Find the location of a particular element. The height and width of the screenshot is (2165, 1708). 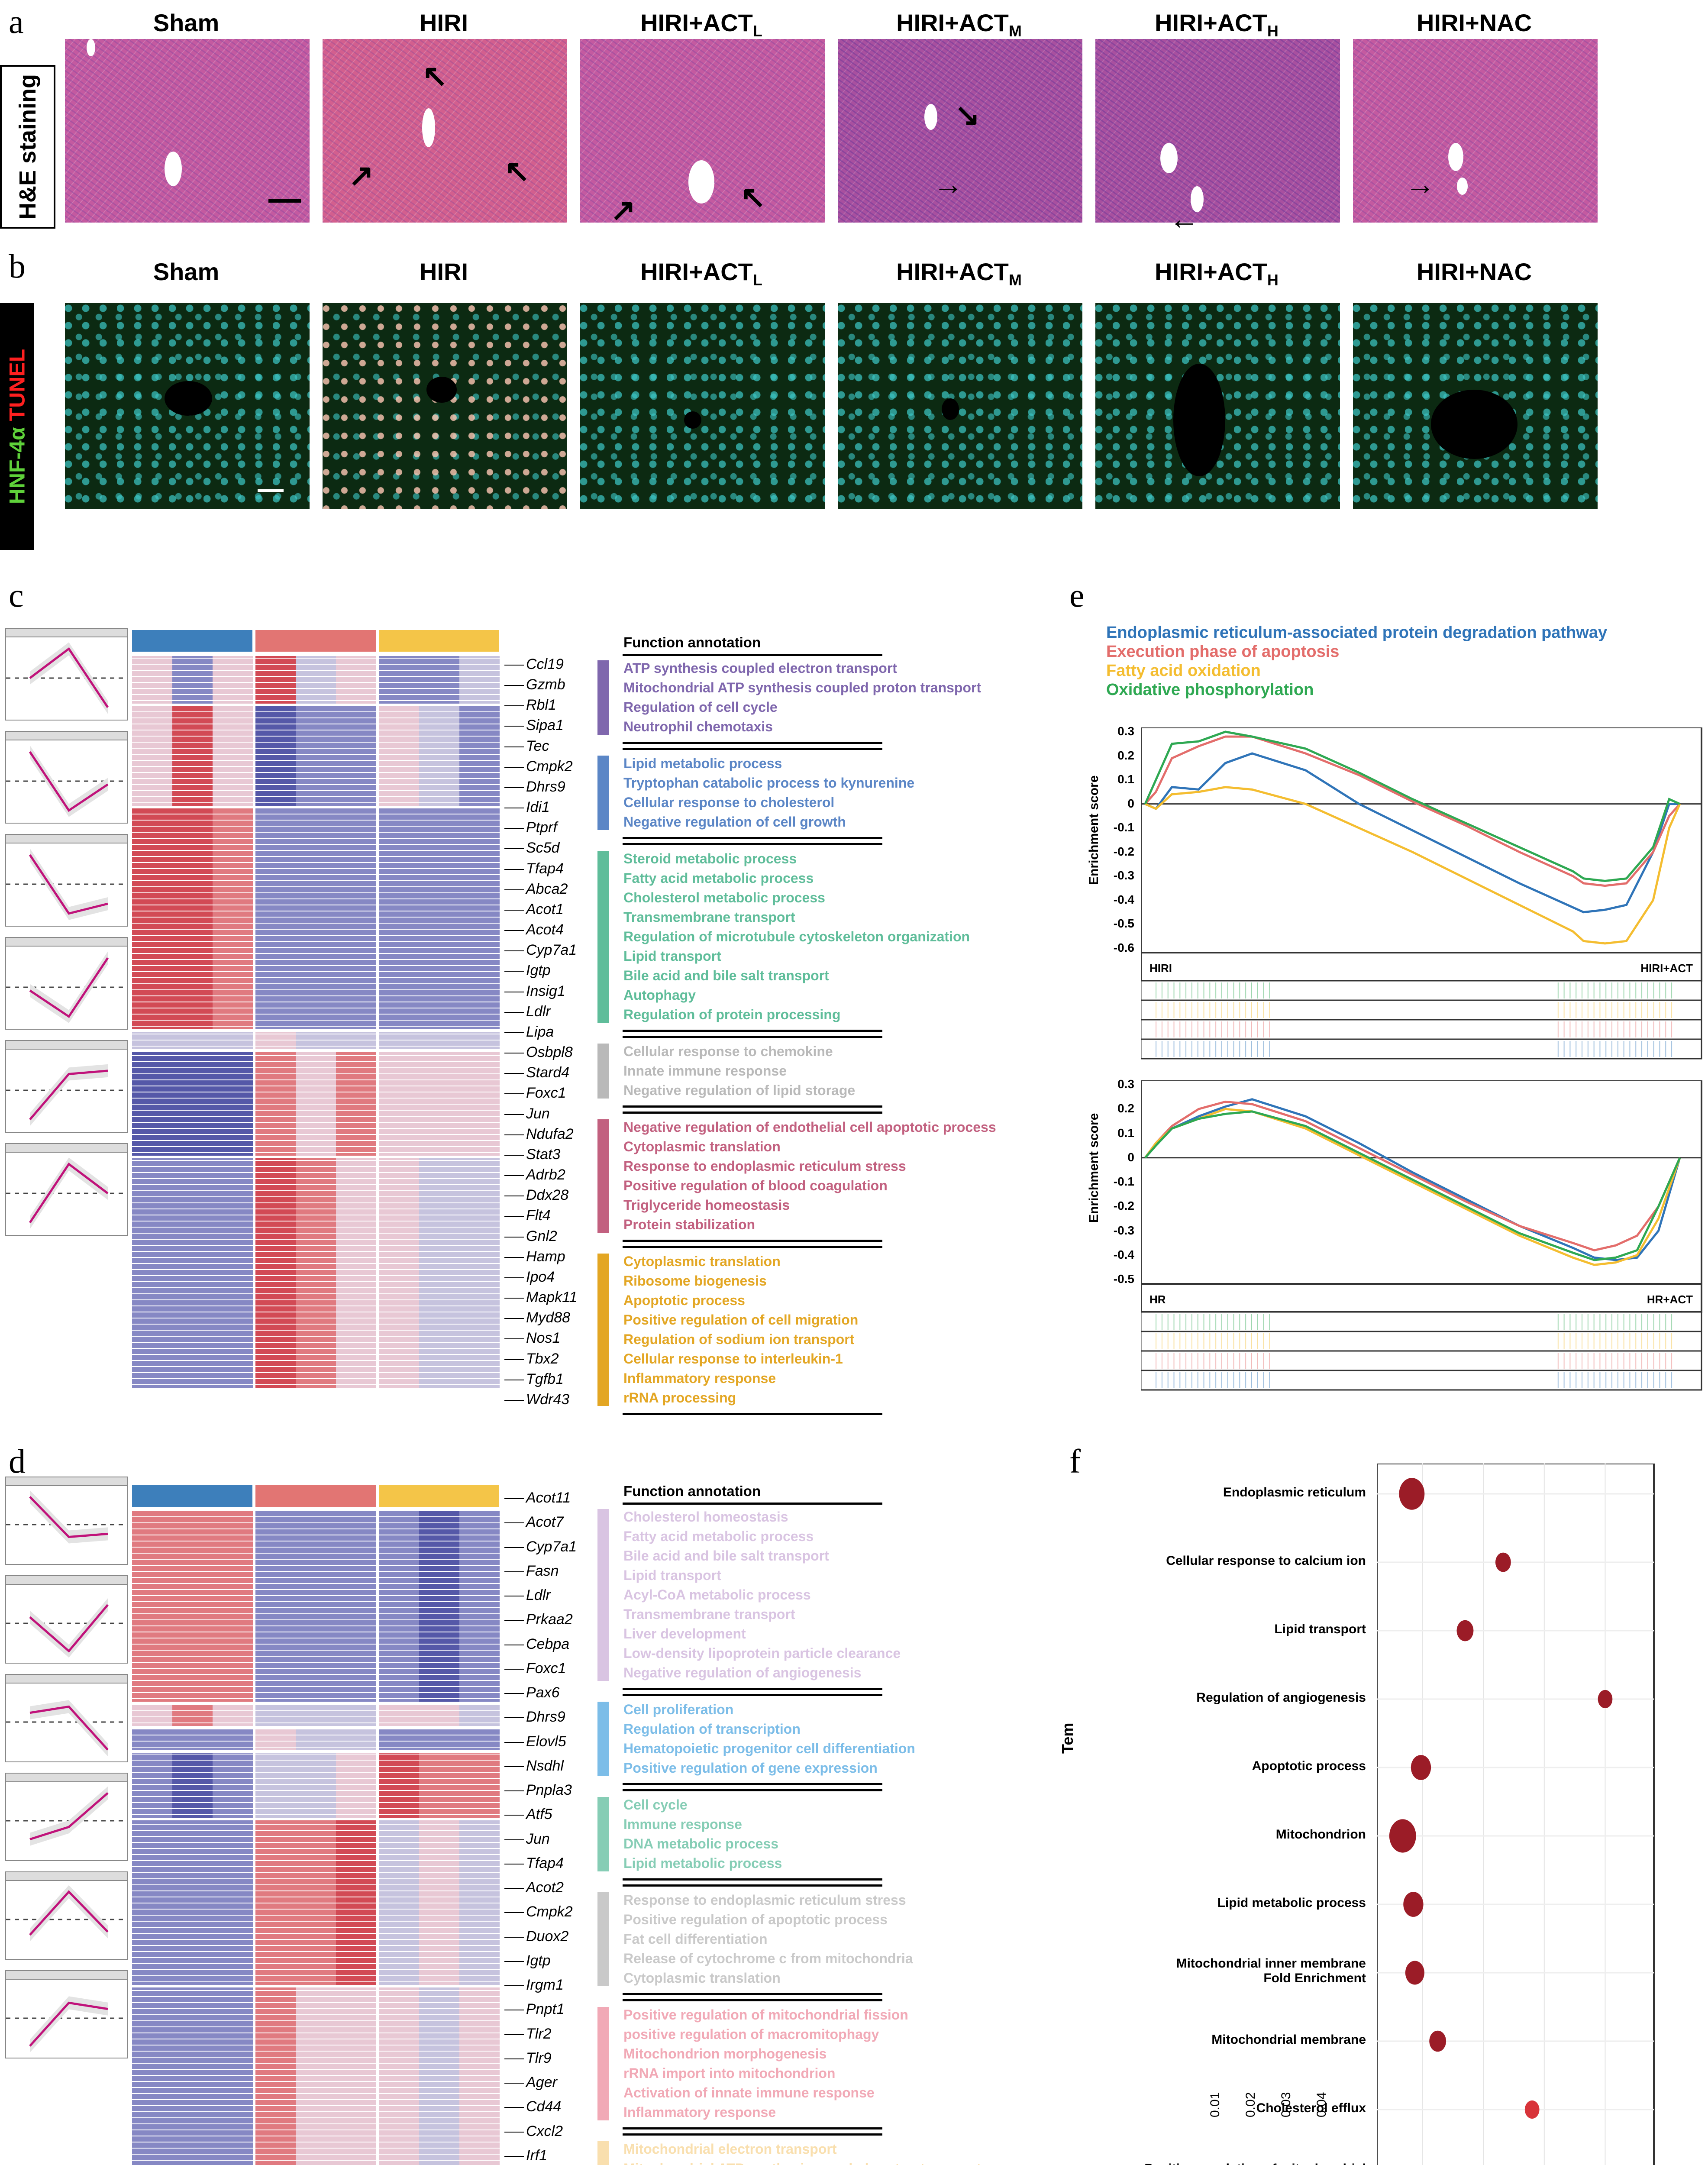

term-label-line: Mitochondrial inner membrane is located at coordinates (1271, 1963).